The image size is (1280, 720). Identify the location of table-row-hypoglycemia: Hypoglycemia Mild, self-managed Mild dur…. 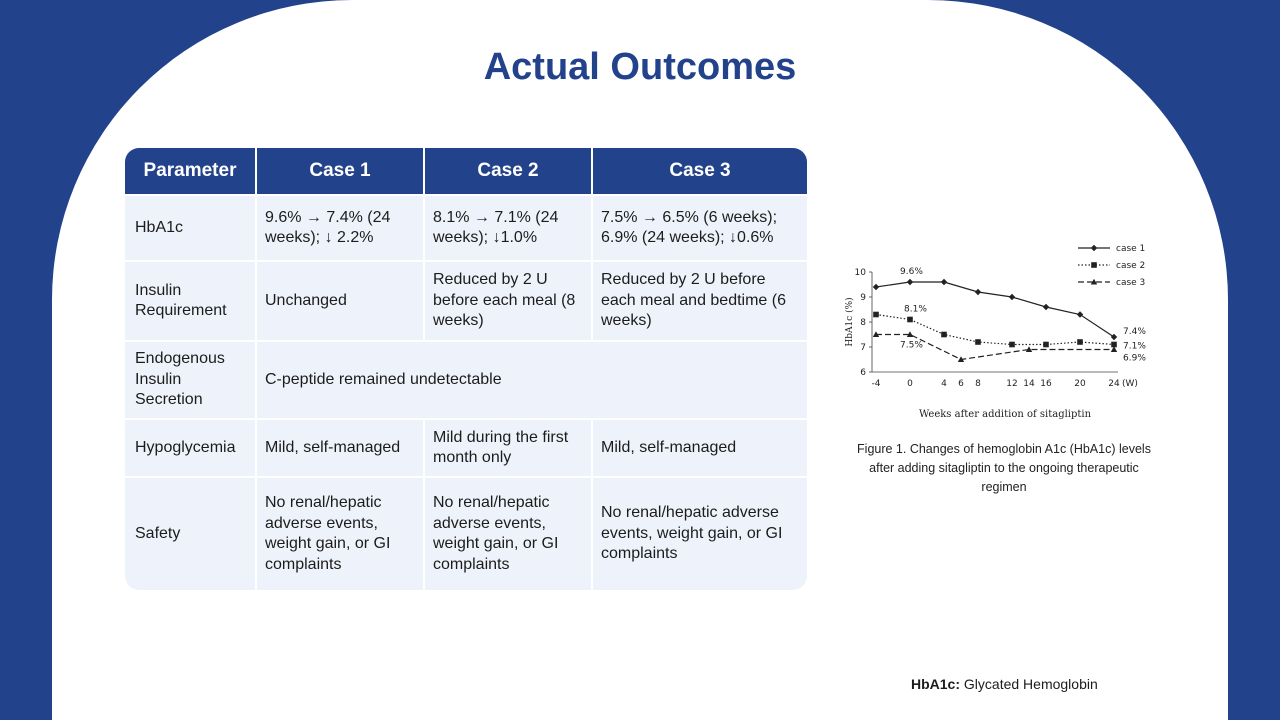
(466, 447).